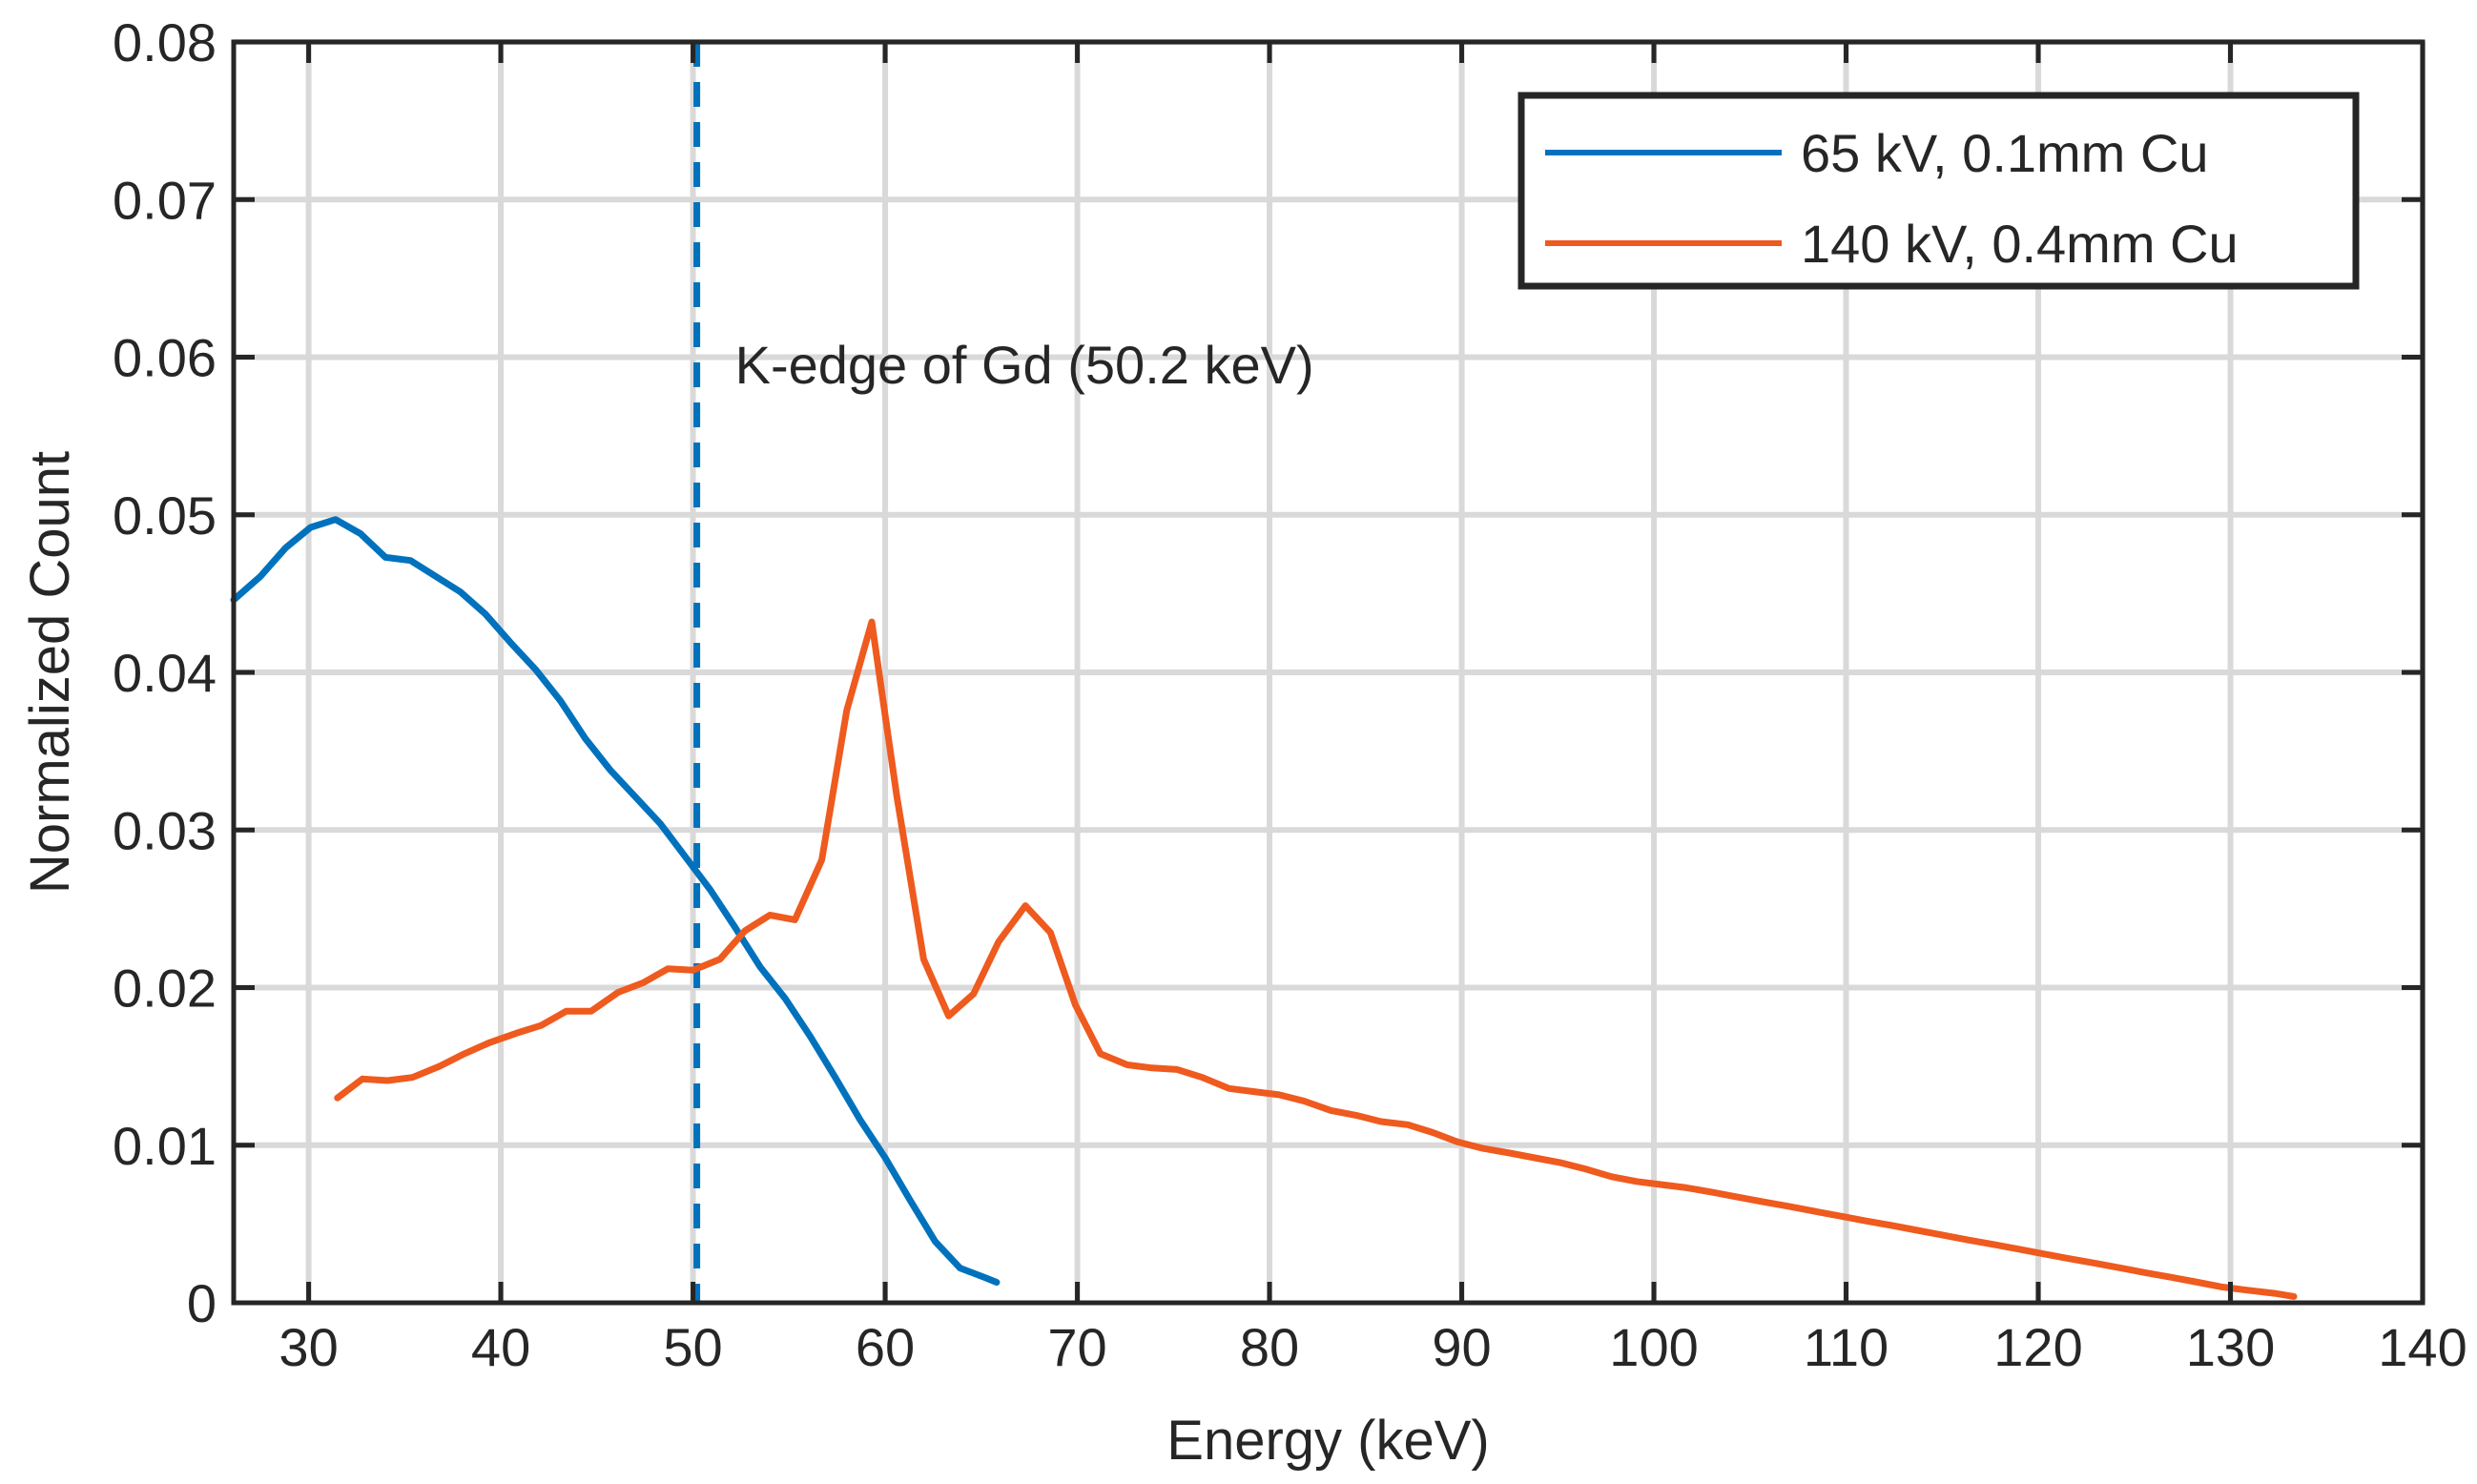  What do you see at coordinates (165, 358) in the screenshot?
I see `y-tick-label: 0.06` at bounding box center [165, 358].